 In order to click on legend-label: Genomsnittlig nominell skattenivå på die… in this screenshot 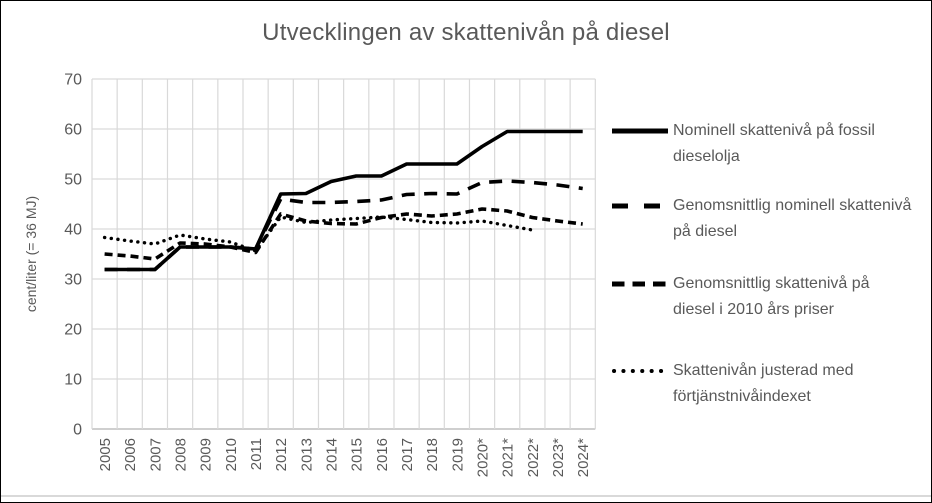, I will do `click(792, 218)`.